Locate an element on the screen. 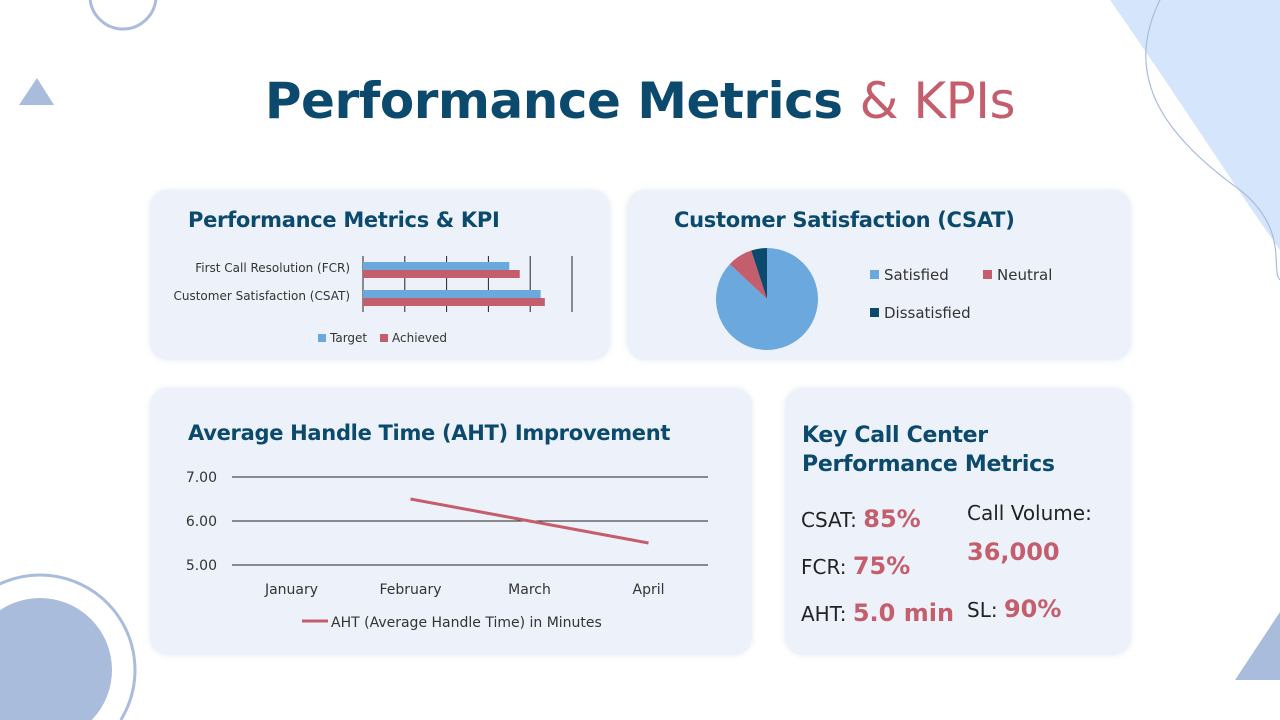 The height and width of the screenshot is (720, 1280). pie-chart: Satisfied Neutral Dissatisfied is located at coordinates (884, 299).